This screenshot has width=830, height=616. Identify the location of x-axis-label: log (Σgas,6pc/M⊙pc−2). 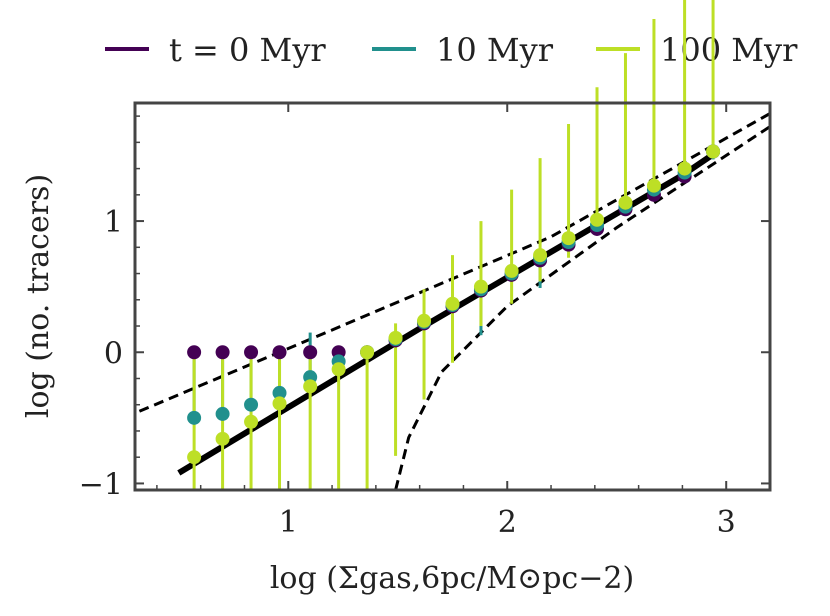
(452, 578).